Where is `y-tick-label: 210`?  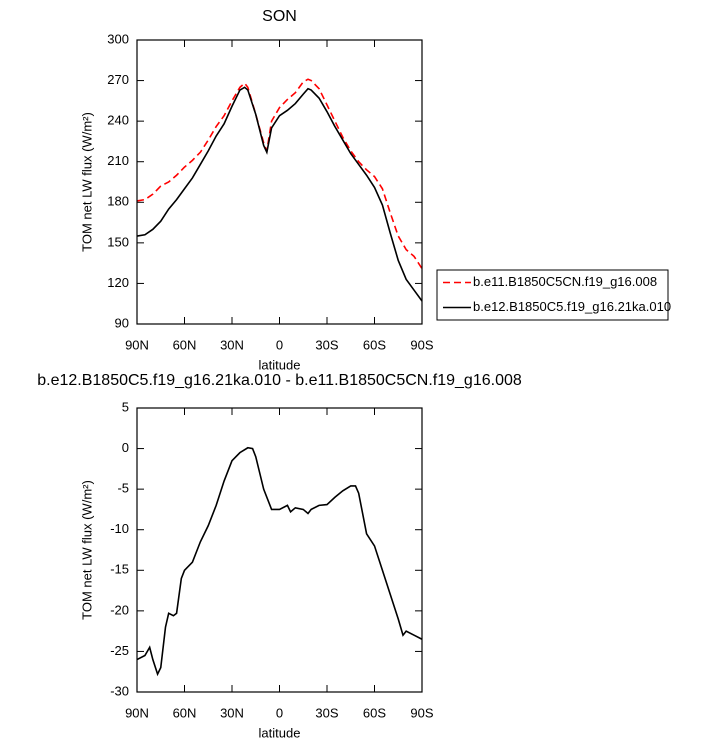 y-tick-label: 210 is located at coordinates (118, 160).